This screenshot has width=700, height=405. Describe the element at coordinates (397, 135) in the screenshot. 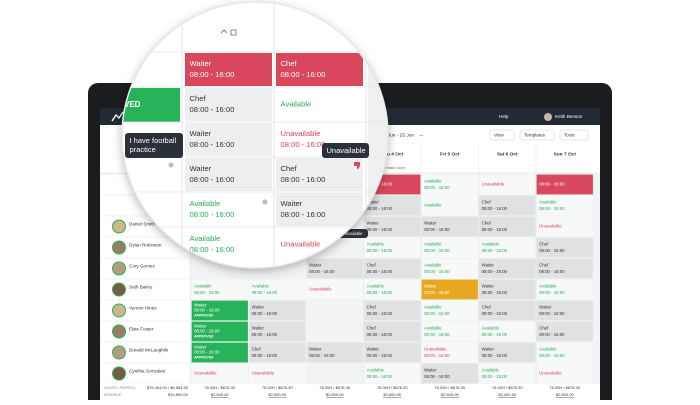

I see `date-range: 19 Jun - 25 Jun` at that location.